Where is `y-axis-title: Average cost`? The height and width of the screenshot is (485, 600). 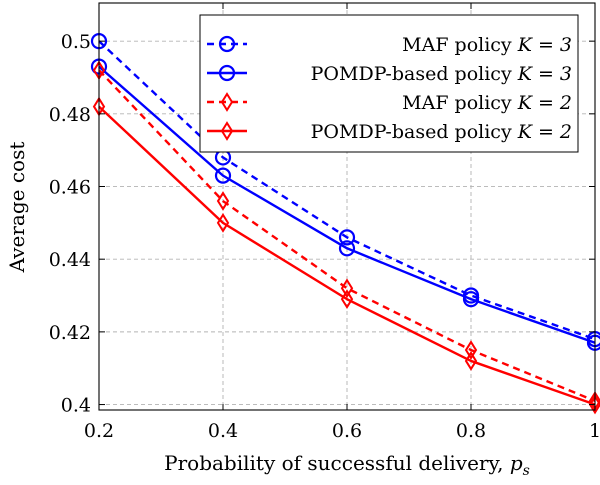
y-axis-title: Average cost is located at coordinates (17, 208).